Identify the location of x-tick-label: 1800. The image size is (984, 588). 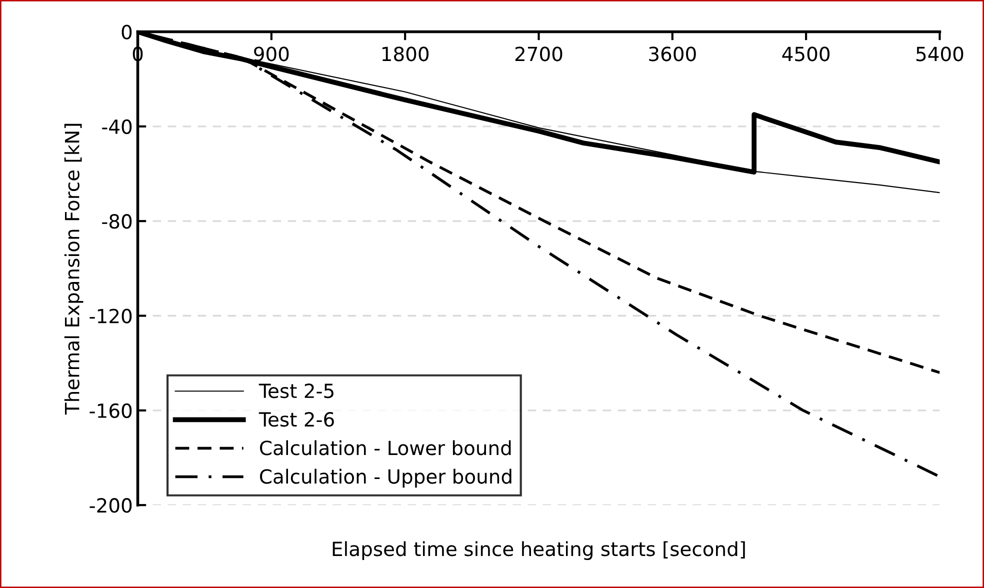
(405, 54).